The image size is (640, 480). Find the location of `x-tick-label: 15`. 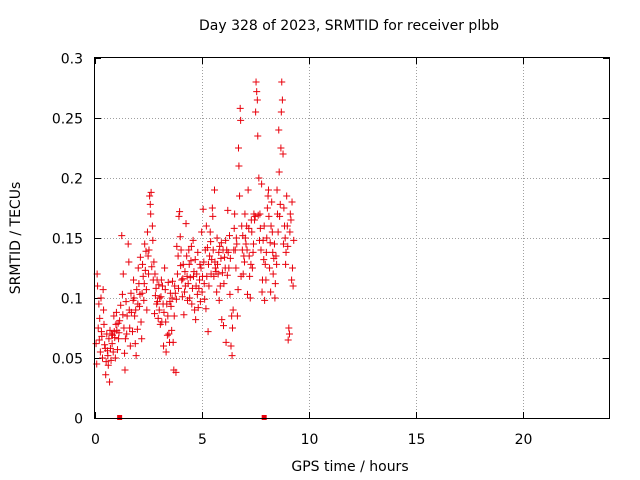

x-tick-label: 15 is located at coordinates (417, 440).